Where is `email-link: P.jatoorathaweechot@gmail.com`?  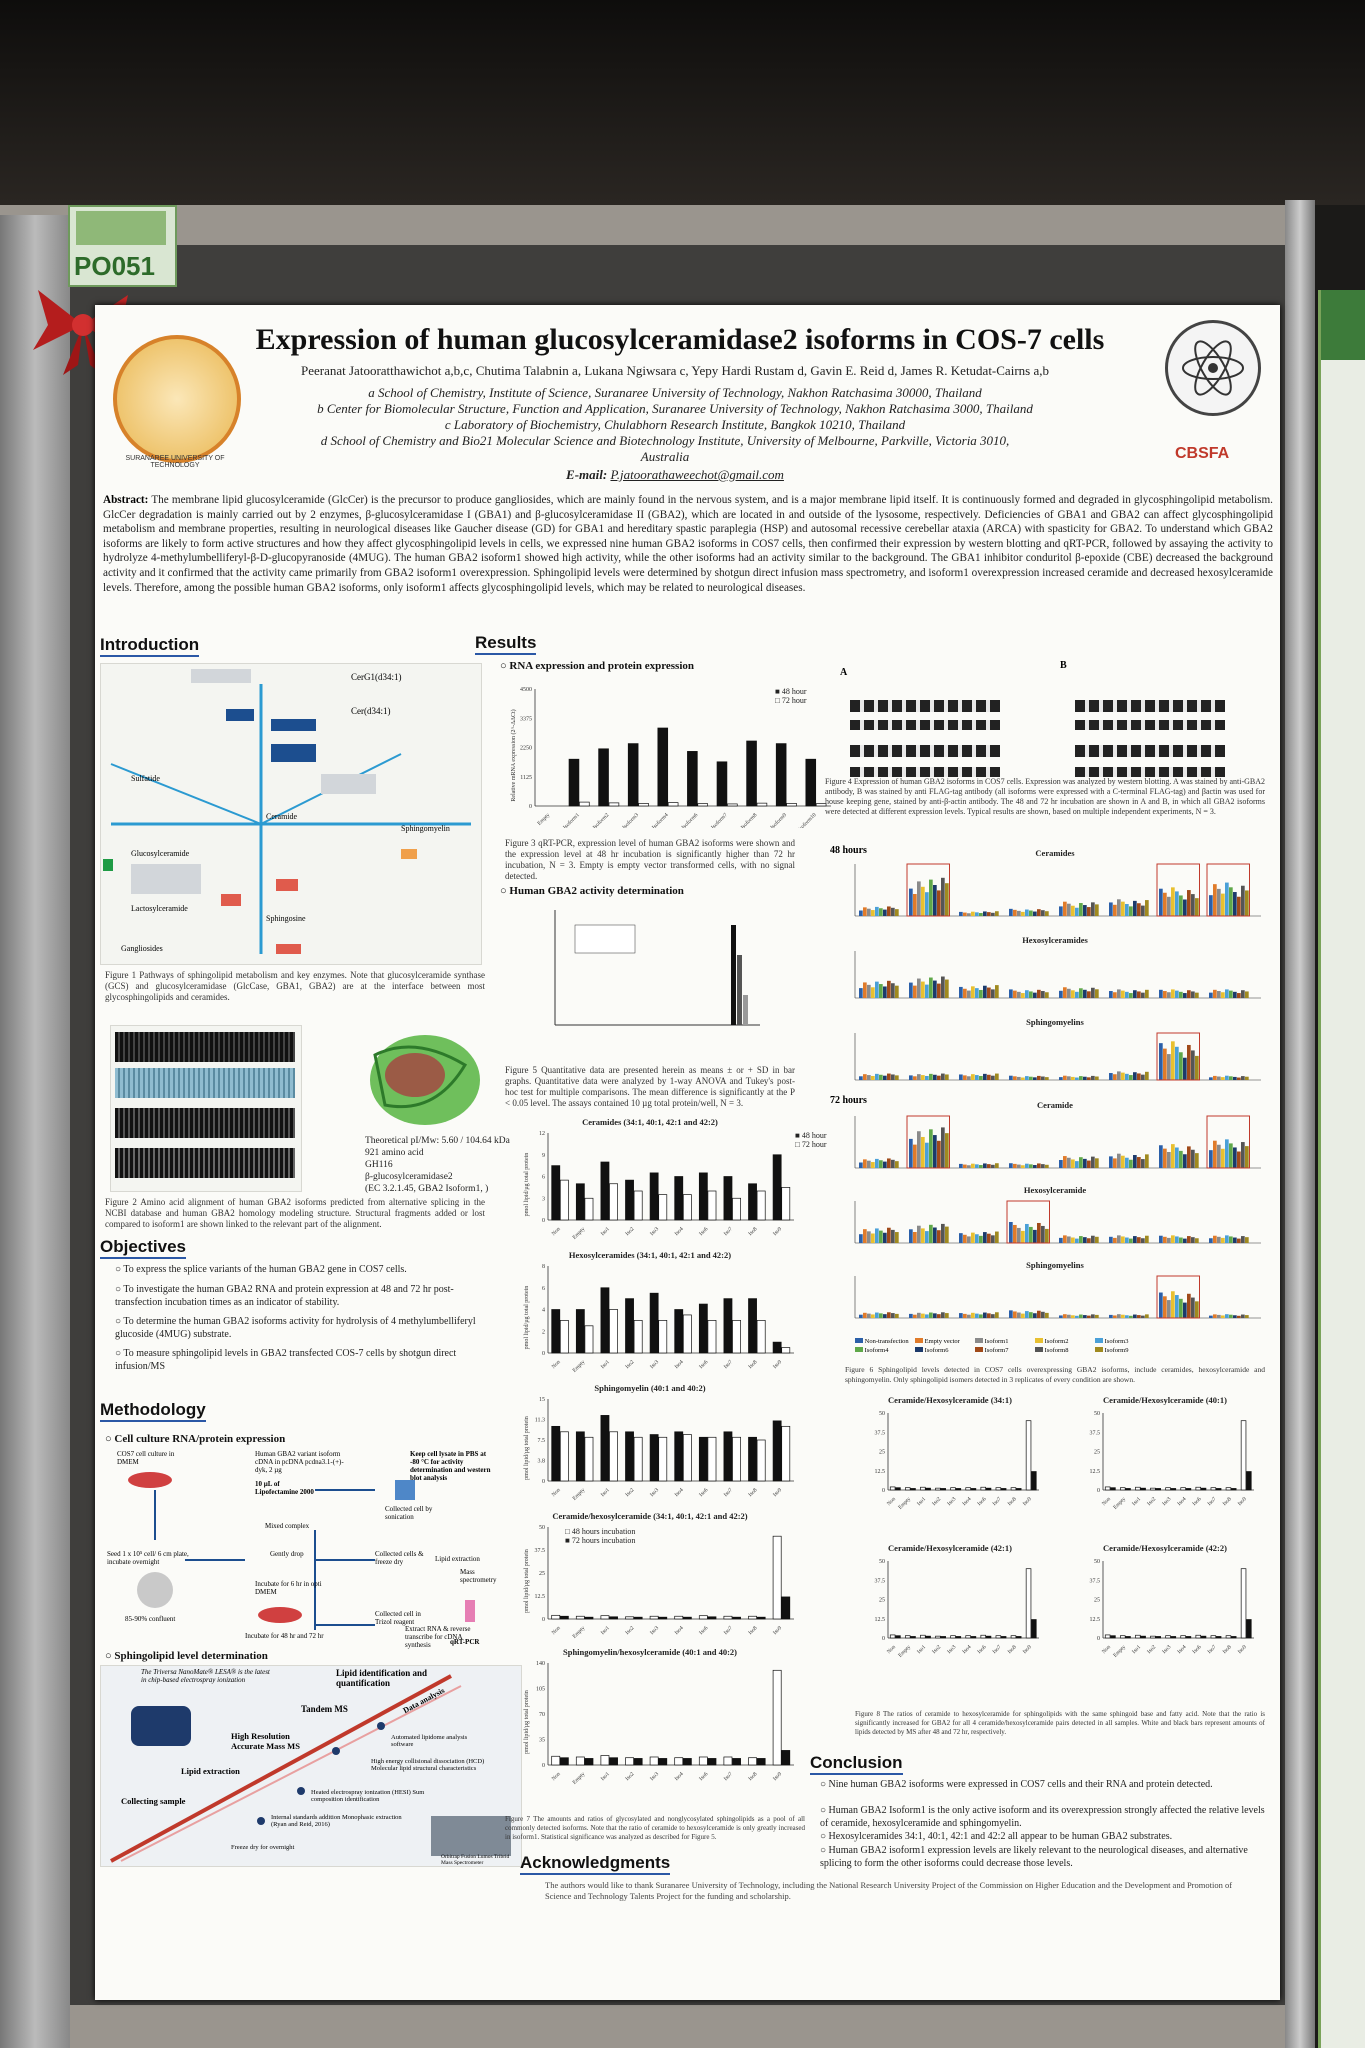 email-link: P.jatoorathaweechot@gmail.com is located at coordinates (697, 474).